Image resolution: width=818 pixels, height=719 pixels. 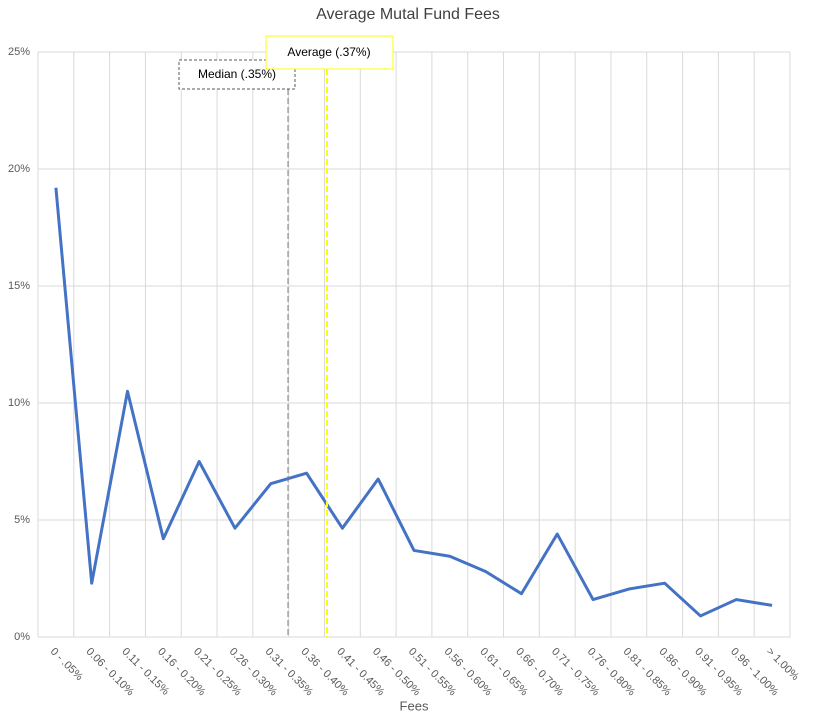 I want to click on x-axis-title: Fees, so click(x=414, y=705).